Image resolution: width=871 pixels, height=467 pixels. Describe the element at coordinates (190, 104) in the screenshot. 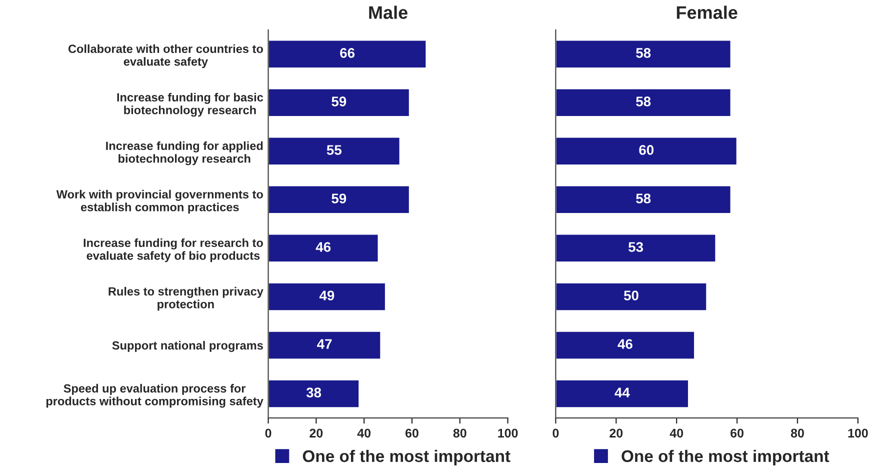

I see `y-tick-label: Increase funding for basic biotechnology research` at that location.